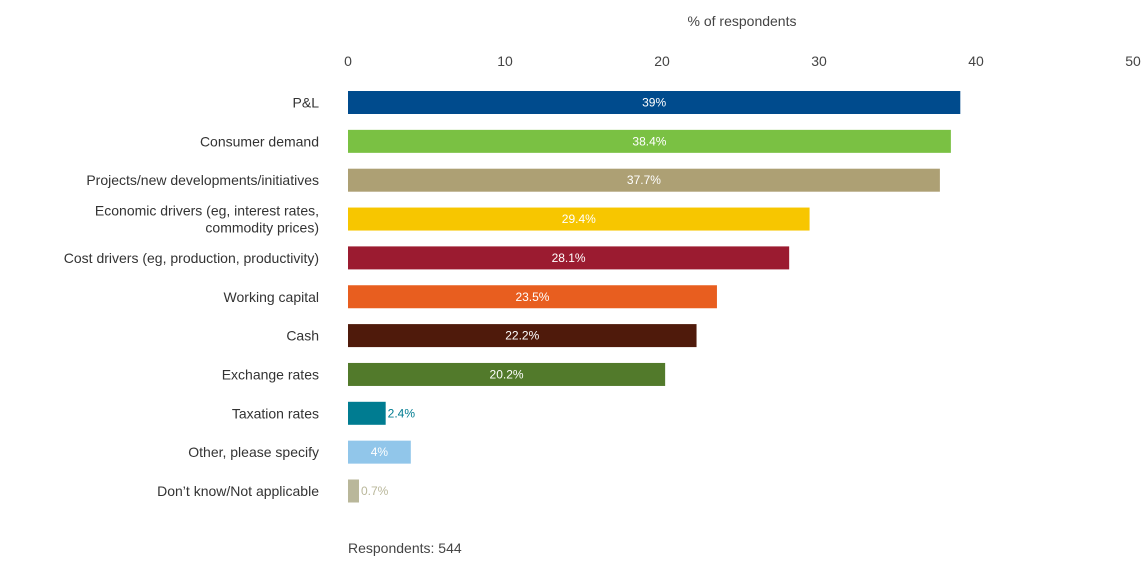  I want to click on x-tick-label: 10, so click(505, 61).